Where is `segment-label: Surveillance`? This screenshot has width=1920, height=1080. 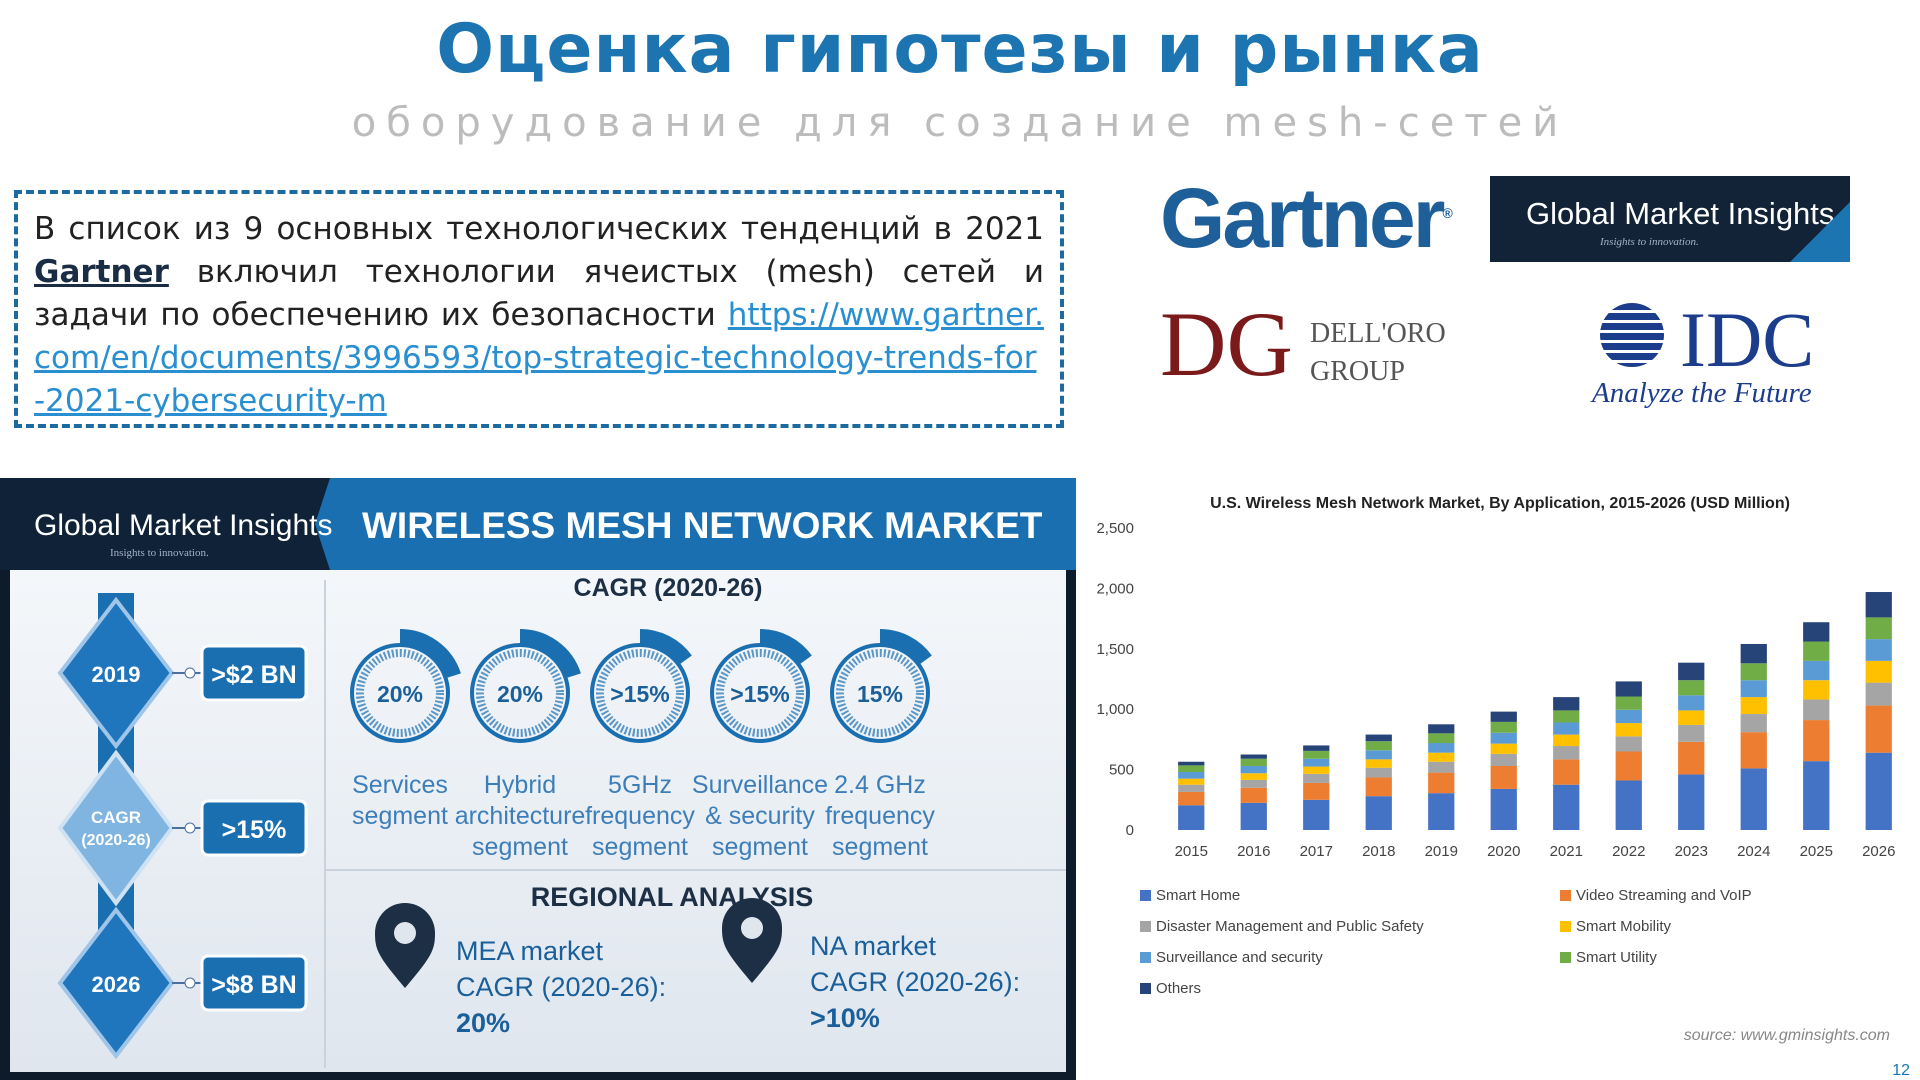
segment-label: Surveillance is located at coordinates (760, 785).